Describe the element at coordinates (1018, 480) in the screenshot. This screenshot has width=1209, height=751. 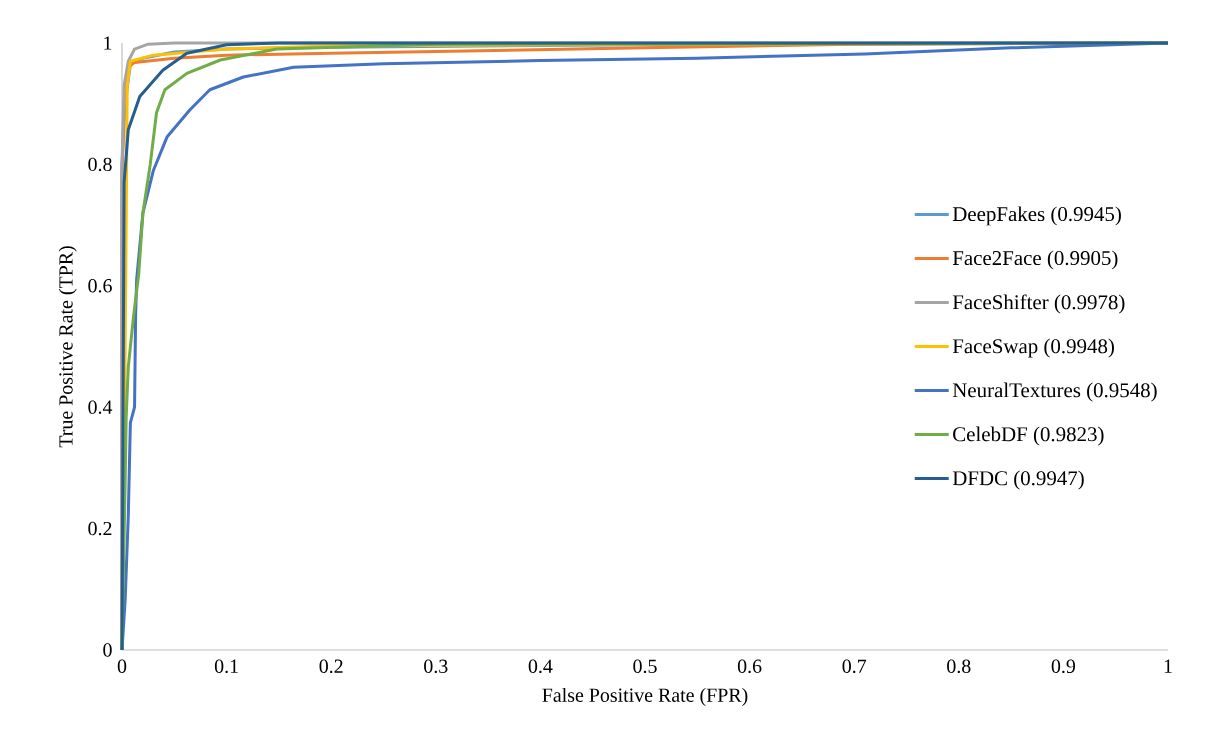
I see `legend-label: DFDC (0.9947)` at that location.